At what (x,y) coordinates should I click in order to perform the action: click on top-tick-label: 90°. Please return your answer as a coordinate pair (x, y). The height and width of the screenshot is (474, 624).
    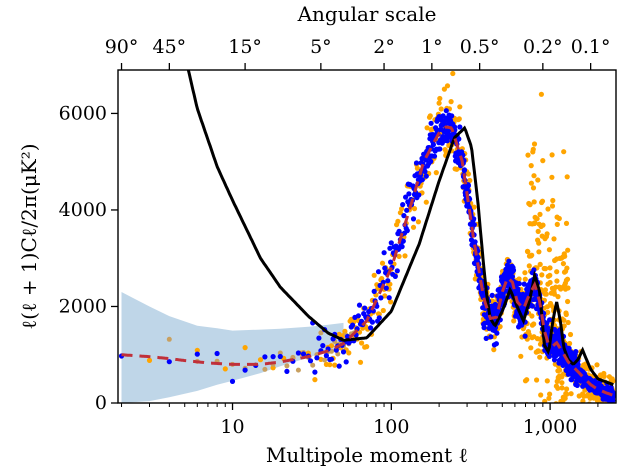
    Looking at the image, I should click on (122, 47).